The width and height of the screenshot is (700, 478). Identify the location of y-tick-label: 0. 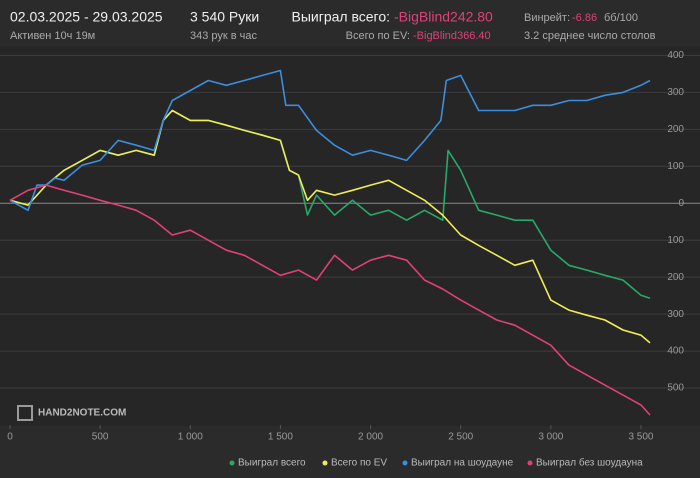
(681, 203).